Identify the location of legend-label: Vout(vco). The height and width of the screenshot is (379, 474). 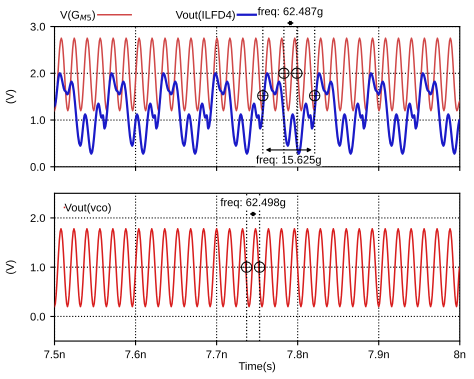
(87, 208).